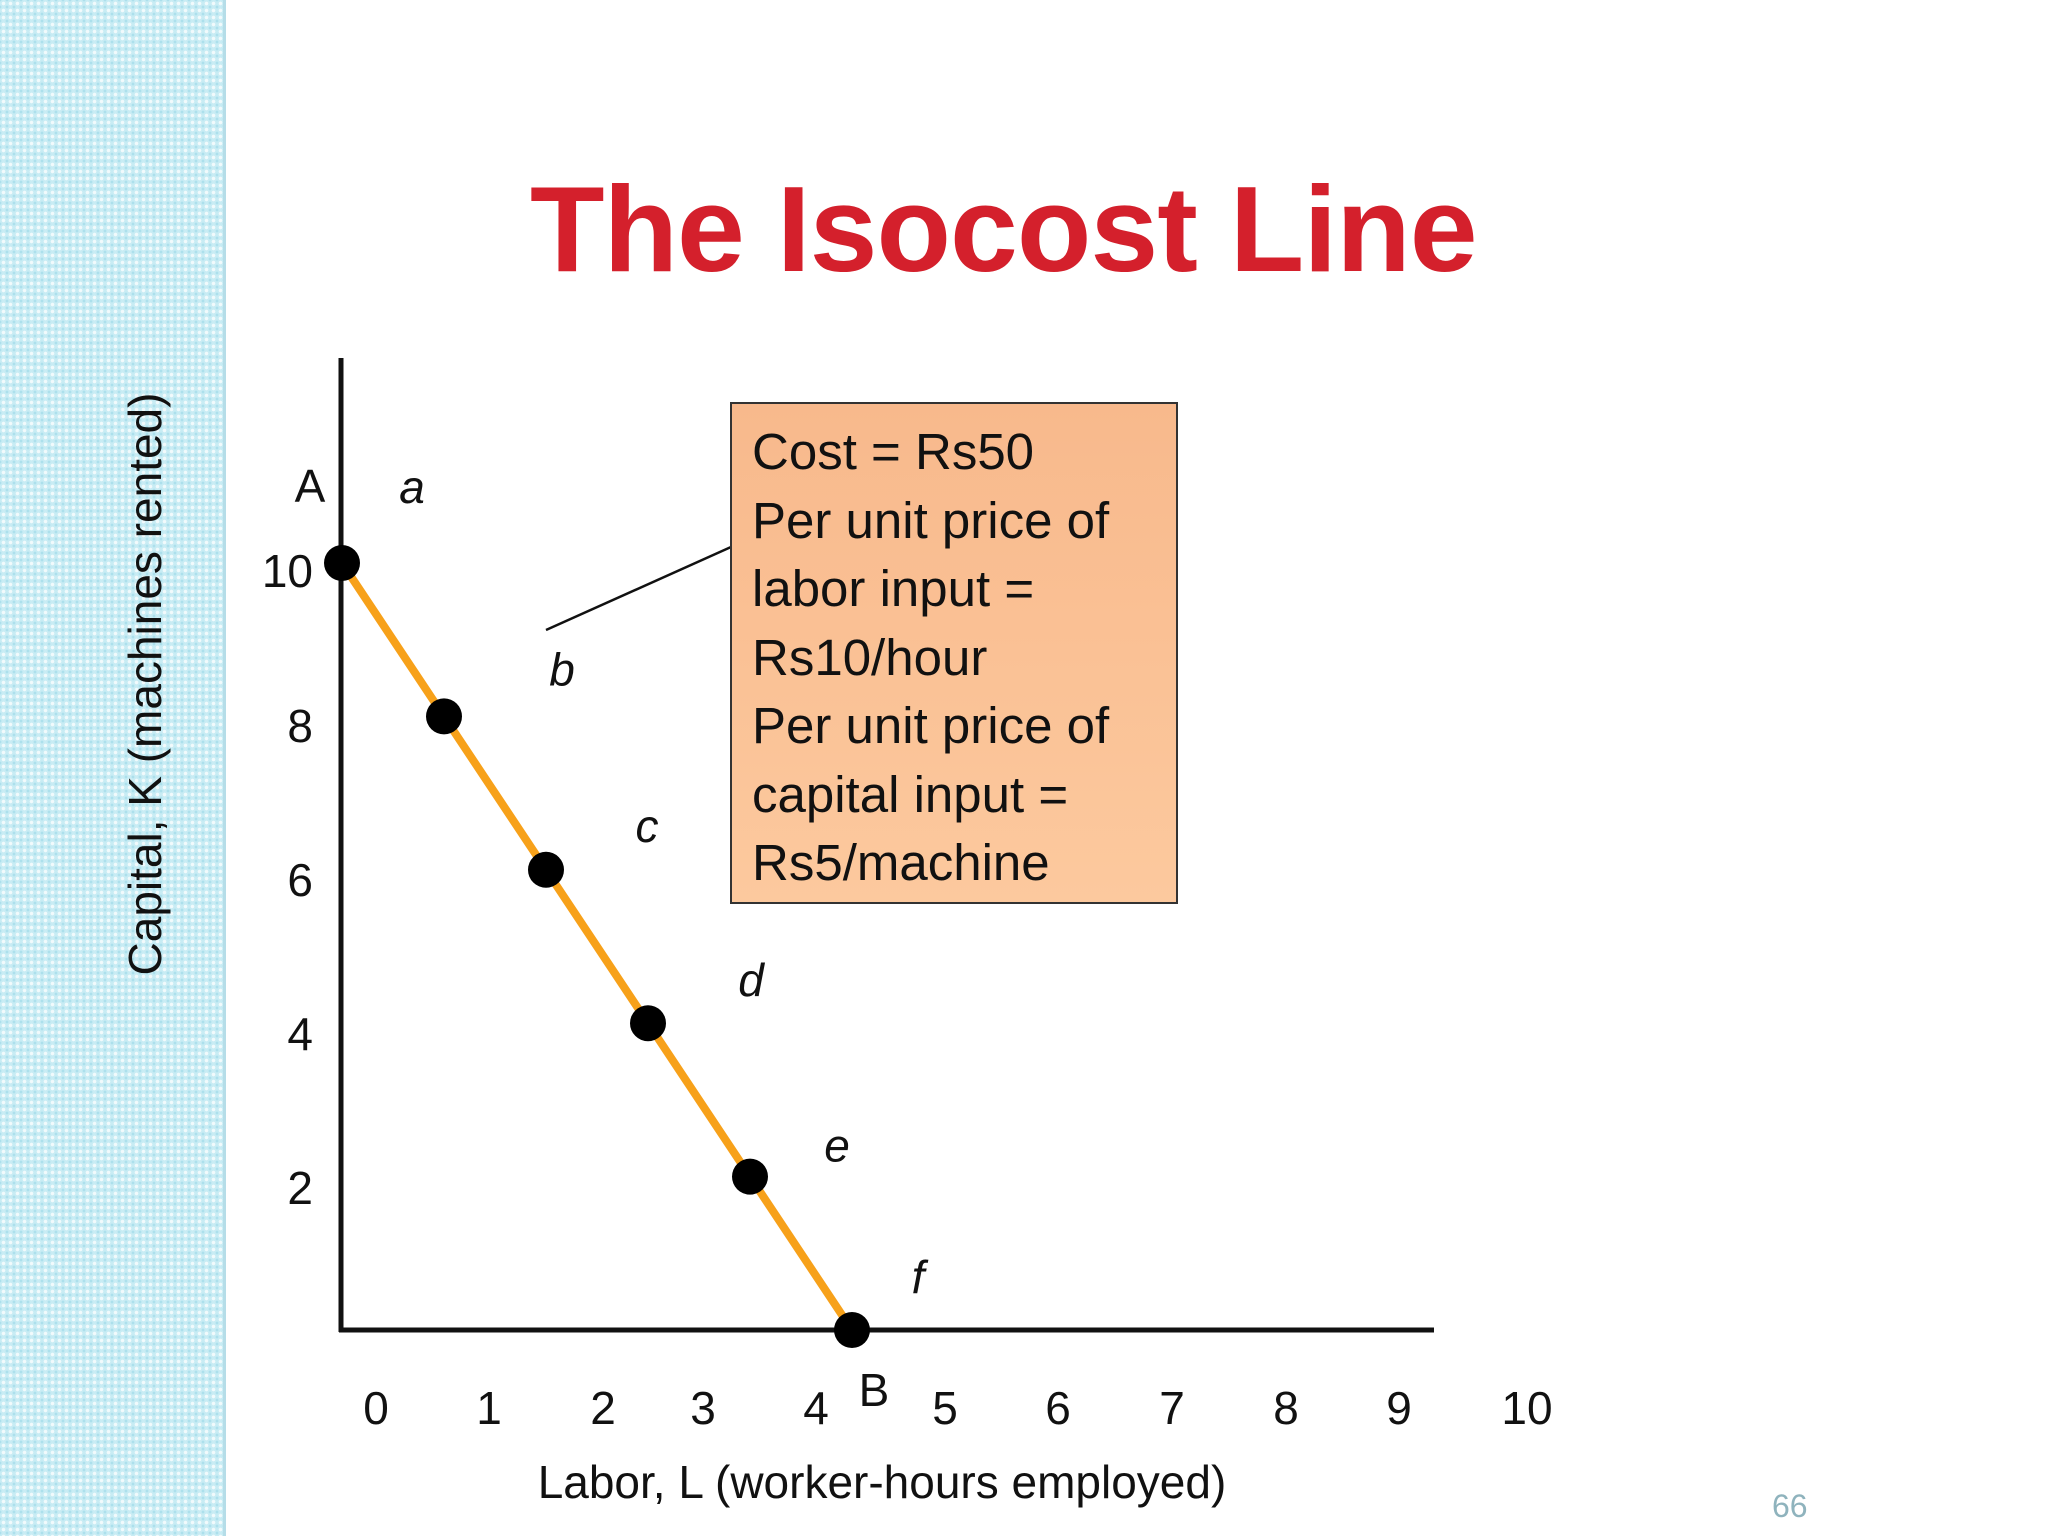  I want to click on info-line-labor-price-3: Rs10/hour, so click(870, 657).